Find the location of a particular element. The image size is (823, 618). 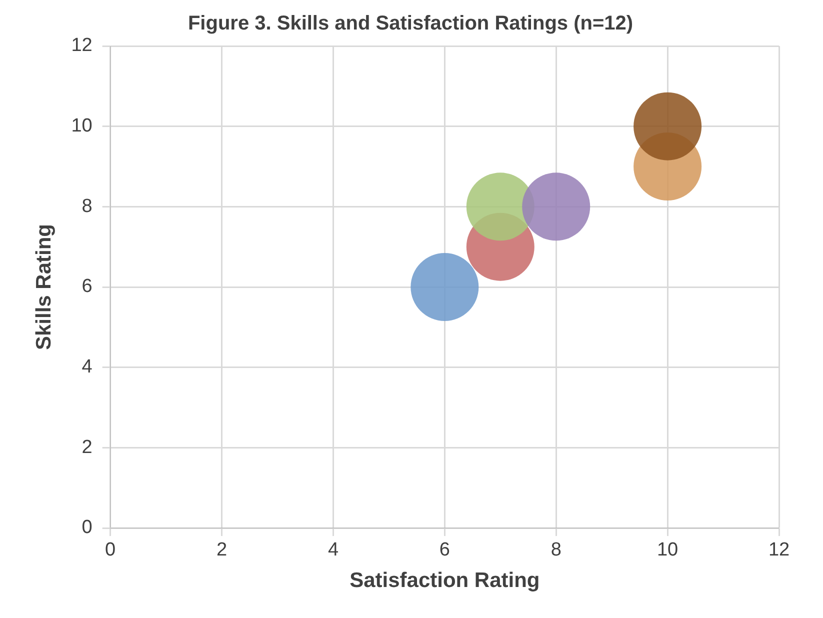

y-tick-label: 8 is located at coordinates (87, 206).